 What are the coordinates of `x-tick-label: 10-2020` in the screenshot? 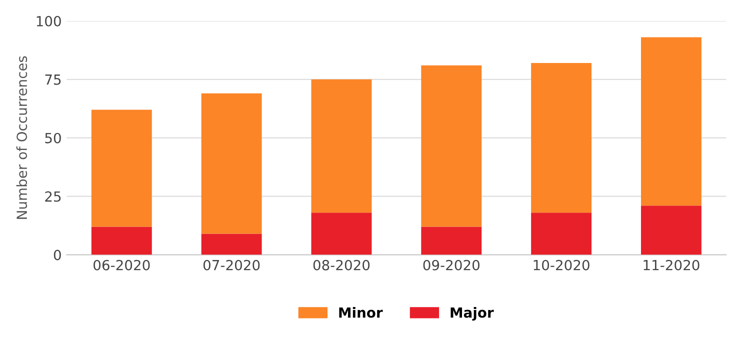 It's located at (562, 265).